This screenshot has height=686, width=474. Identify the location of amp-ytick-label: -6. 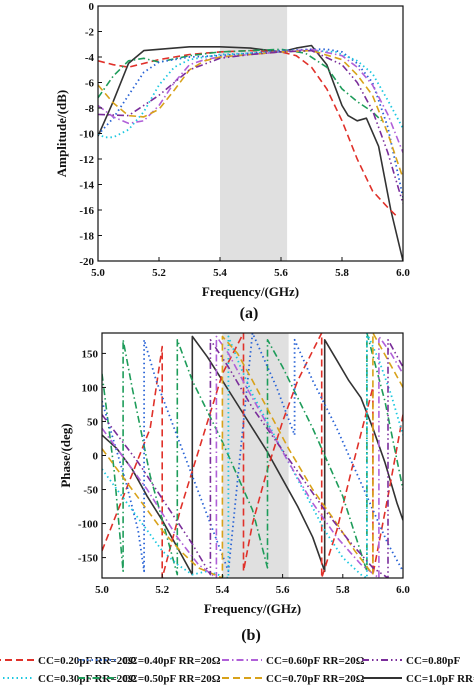
(90, 84).